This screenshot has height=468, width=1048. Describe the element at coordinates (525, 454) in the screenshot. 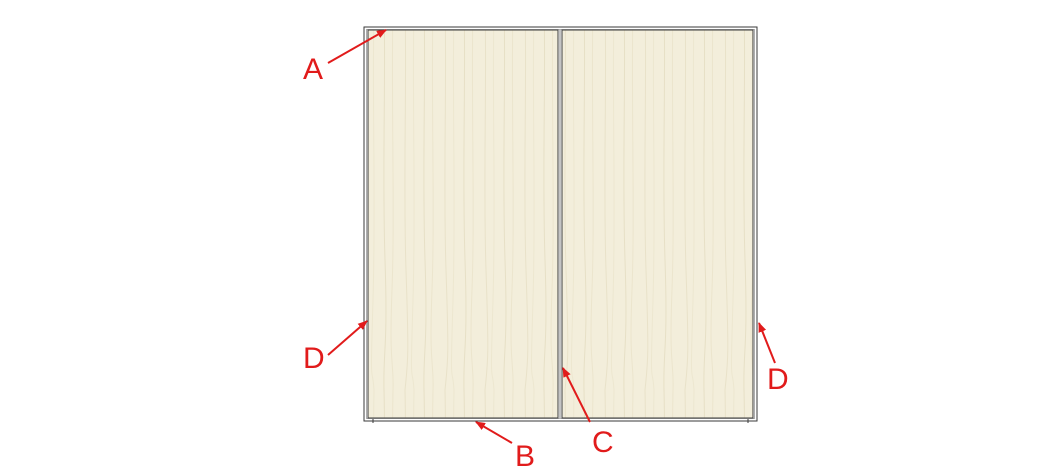

I see `callout-label-b: B` at that location.